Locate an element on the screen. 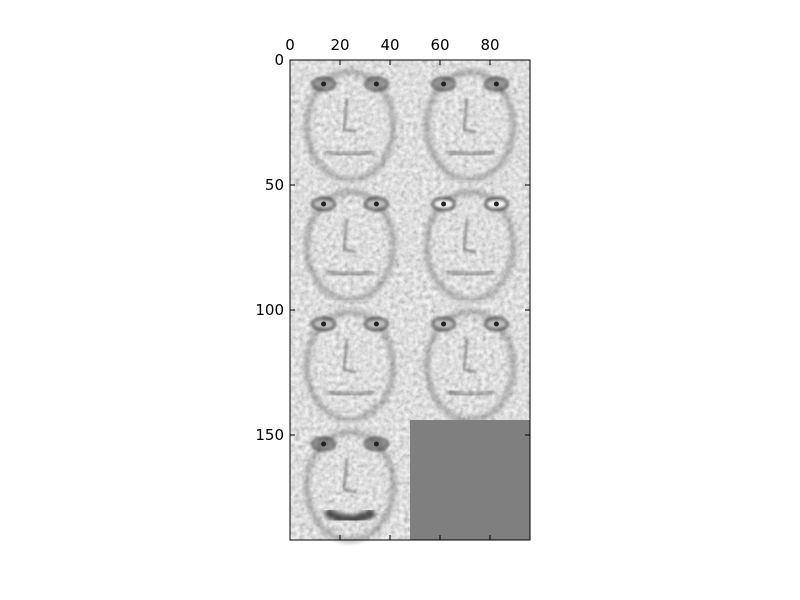 This screenshot has width=800, height=600. y-tick-label: 50 is located at coordinates (274, 185).